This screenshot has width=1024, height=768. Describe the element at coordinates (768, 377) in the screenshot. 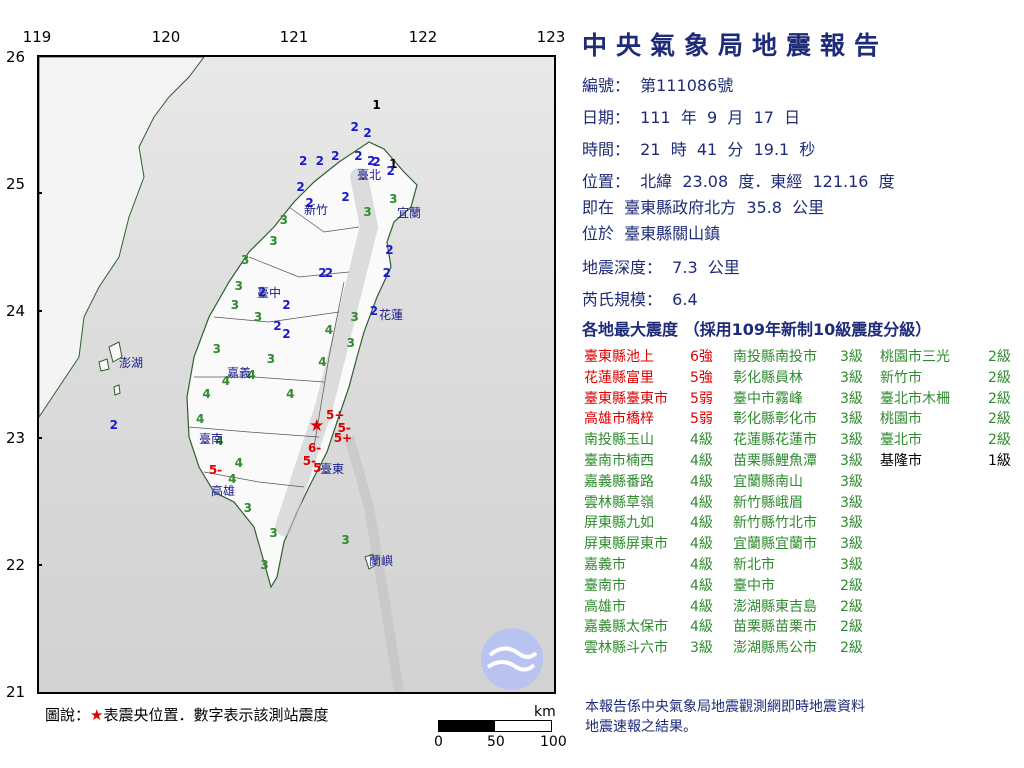

I see `intensity-station-name: 彰化縣員林` at that location.